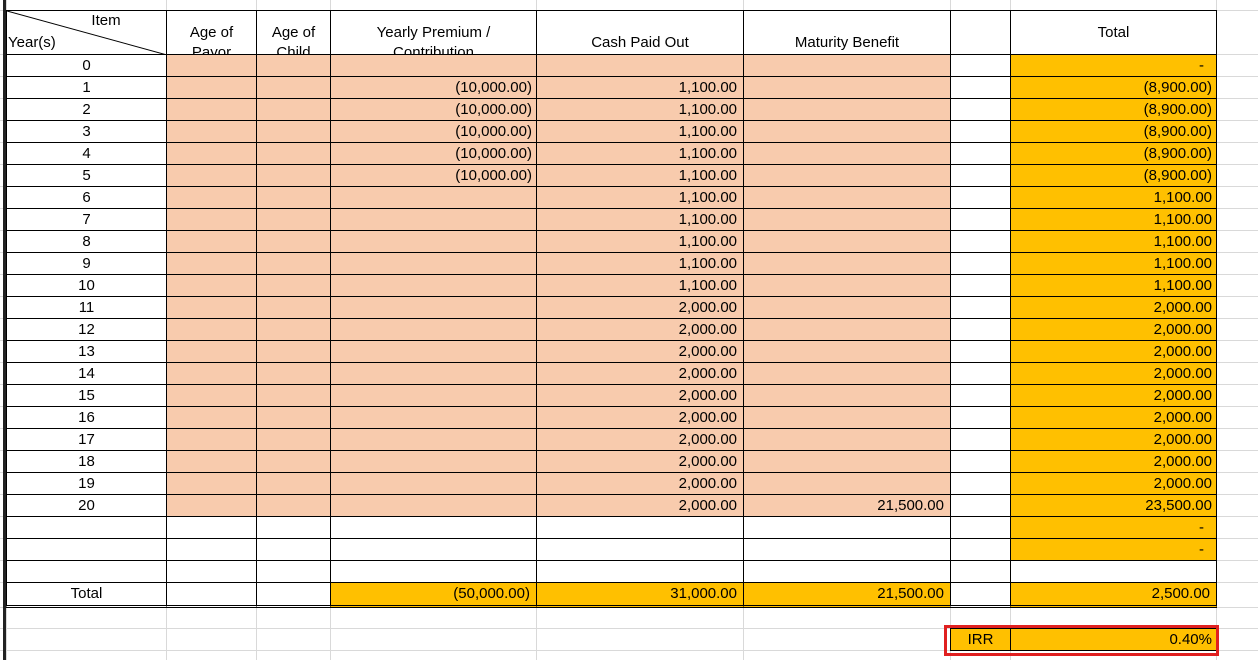  Describe the element at coordinates (86, 197) in the screenshot. I see `cell: 6` at that location.